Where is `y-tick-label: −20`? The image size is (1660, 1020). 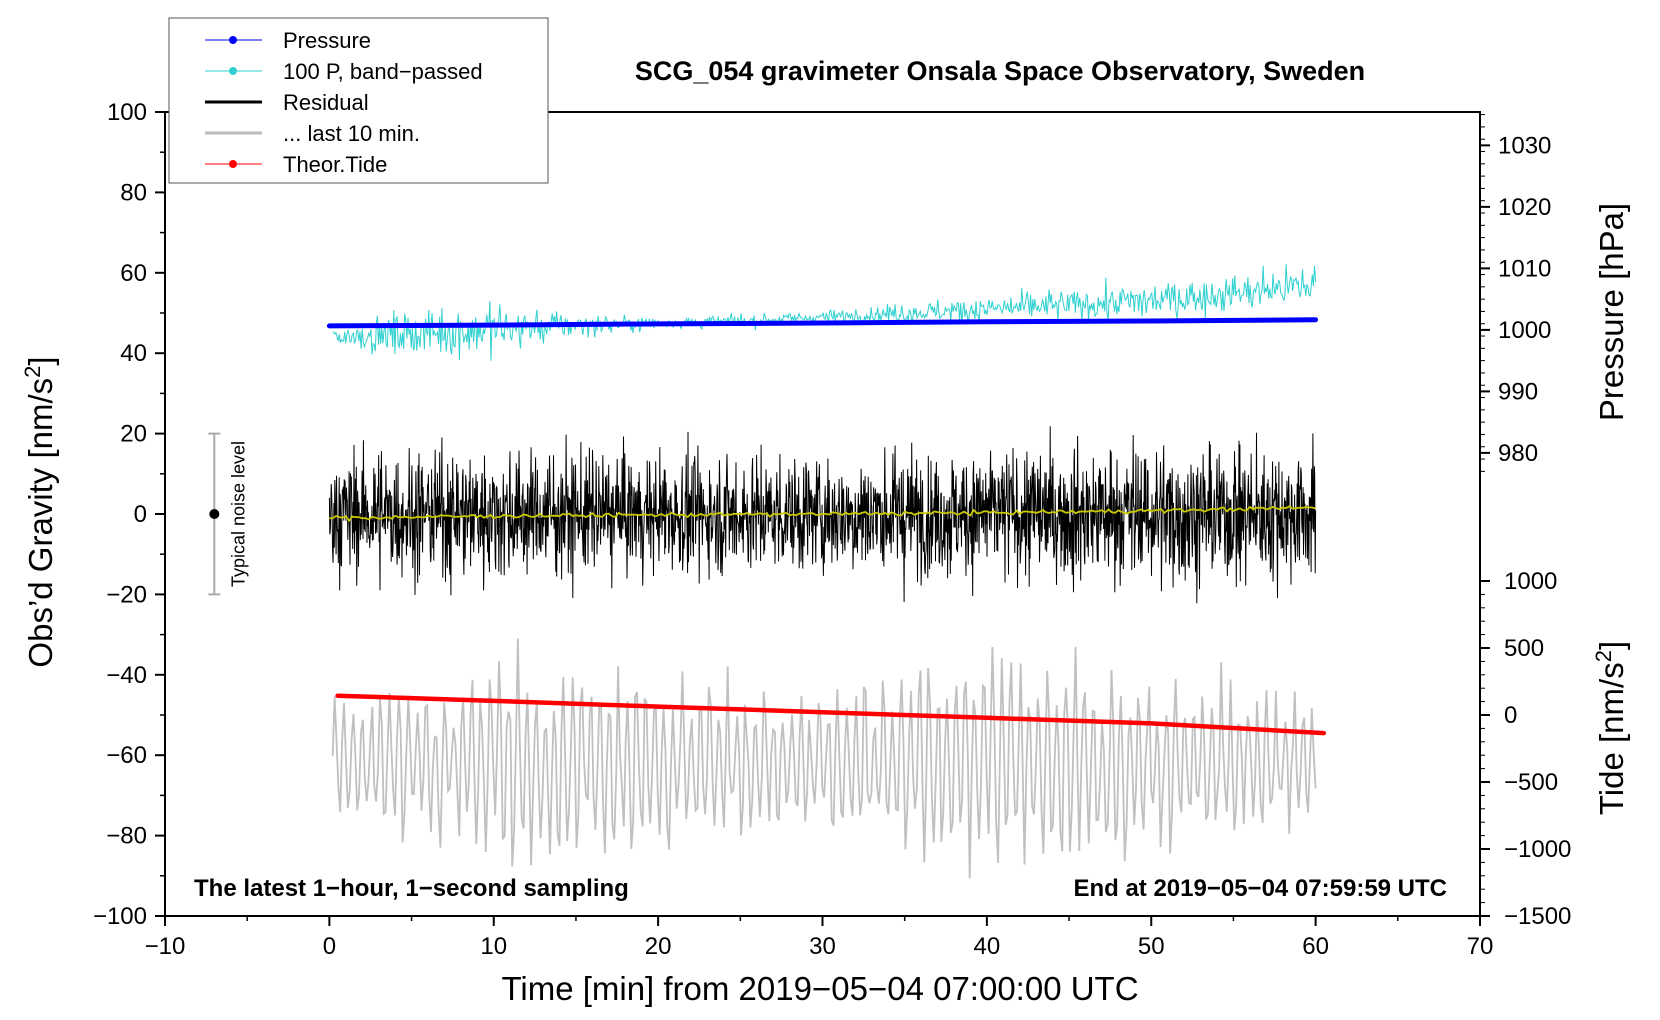
y-tick-label: −20 is located at coordinates (126, 594).